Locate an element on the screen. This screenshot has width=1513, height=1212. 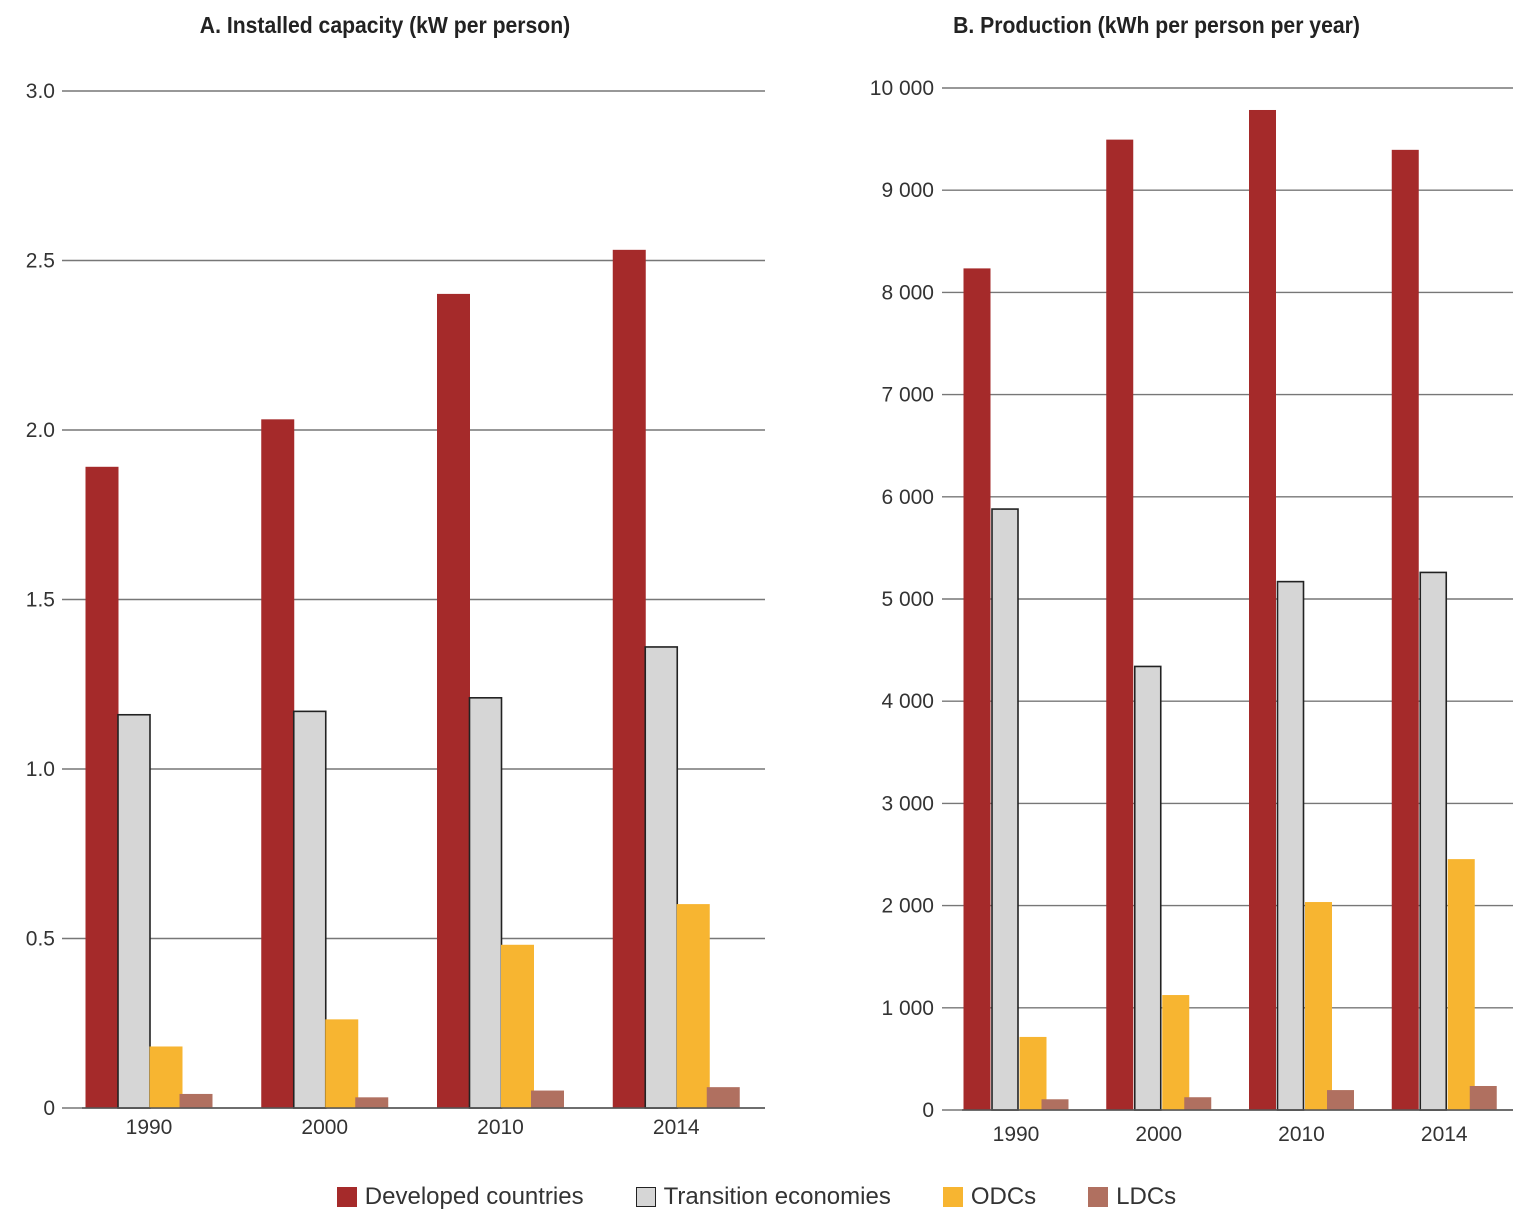
legend-item-odcs: ODCs is located at coordinates (989, 1197).